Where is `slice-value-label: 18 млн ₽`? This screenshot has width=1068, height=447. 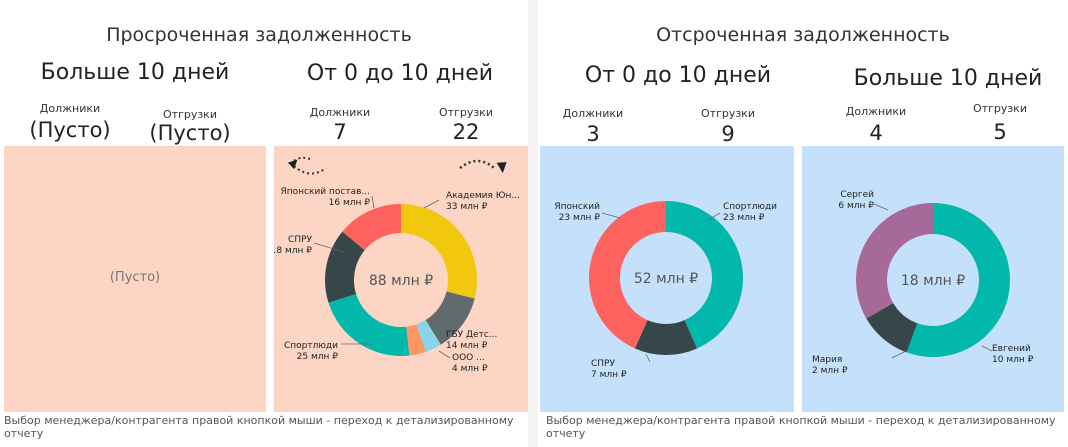
slice-value-label: 18 млн ₽ is located at coordinates (293, 251).